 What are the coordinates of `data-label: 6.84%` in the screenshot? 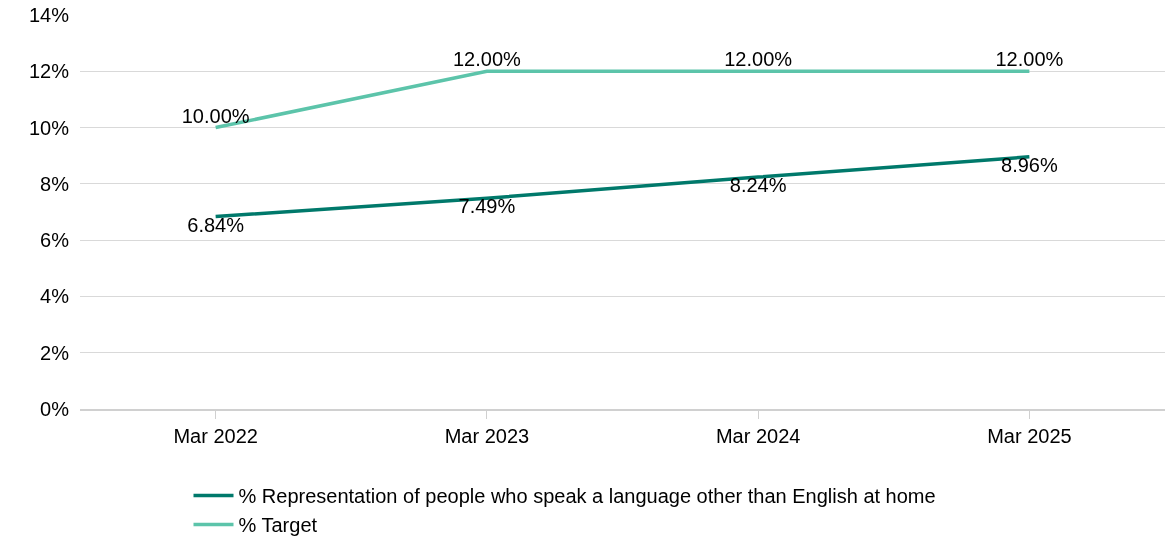 It's located at (216, 224).